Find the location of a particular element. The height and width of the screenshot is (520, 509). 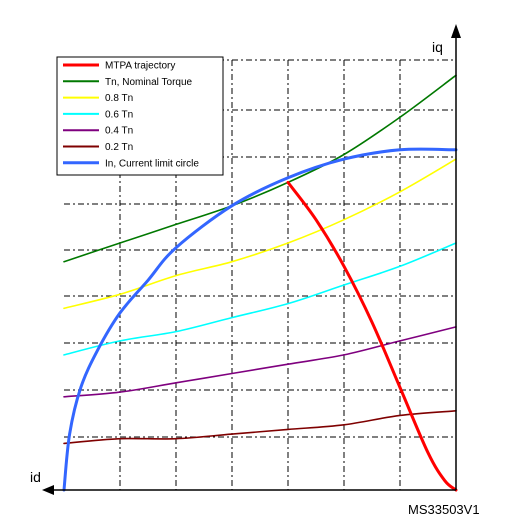

legend-entry-0-8-tn: 0.8 Tn is located at coordinates (119, 98).